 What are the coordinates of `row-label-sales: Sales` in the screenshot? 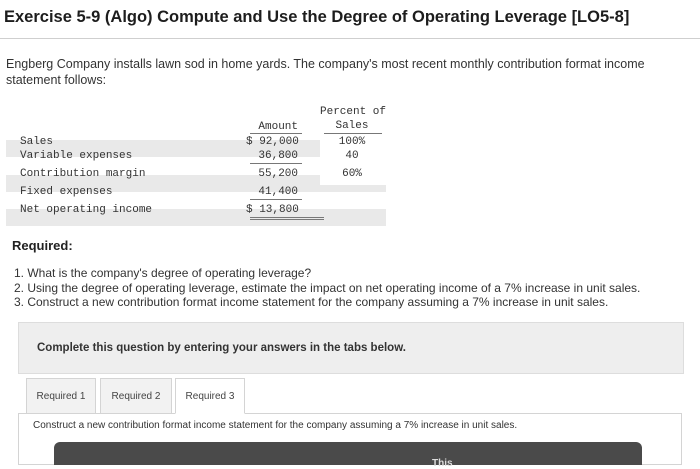 It's located at (37, 142).